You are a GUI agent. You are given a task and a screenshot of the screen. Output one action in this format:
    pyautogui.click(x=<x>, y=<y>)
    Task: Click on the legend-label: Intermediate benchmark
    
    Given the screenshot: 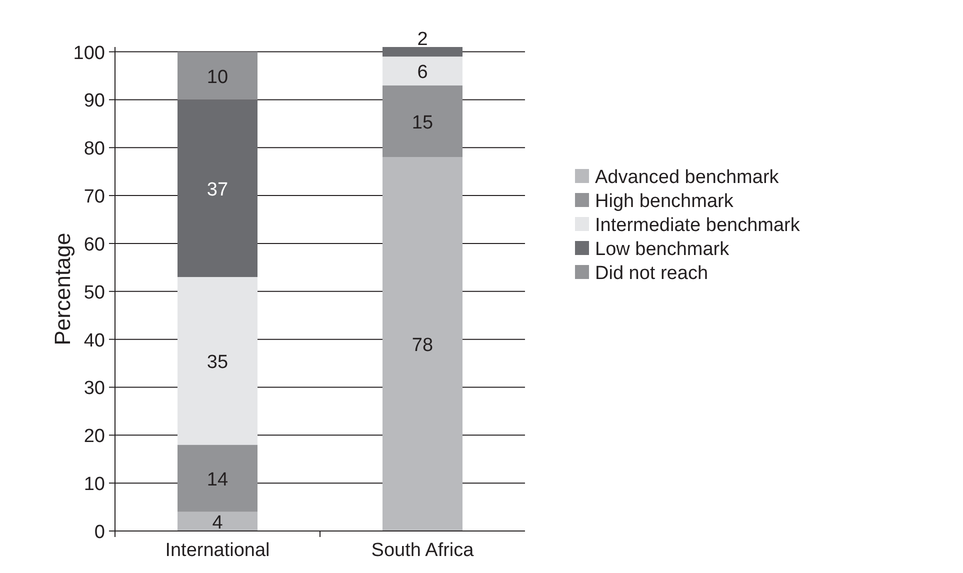 What is the action you would take?
    pyautogui.click(x=697, y=225)
    